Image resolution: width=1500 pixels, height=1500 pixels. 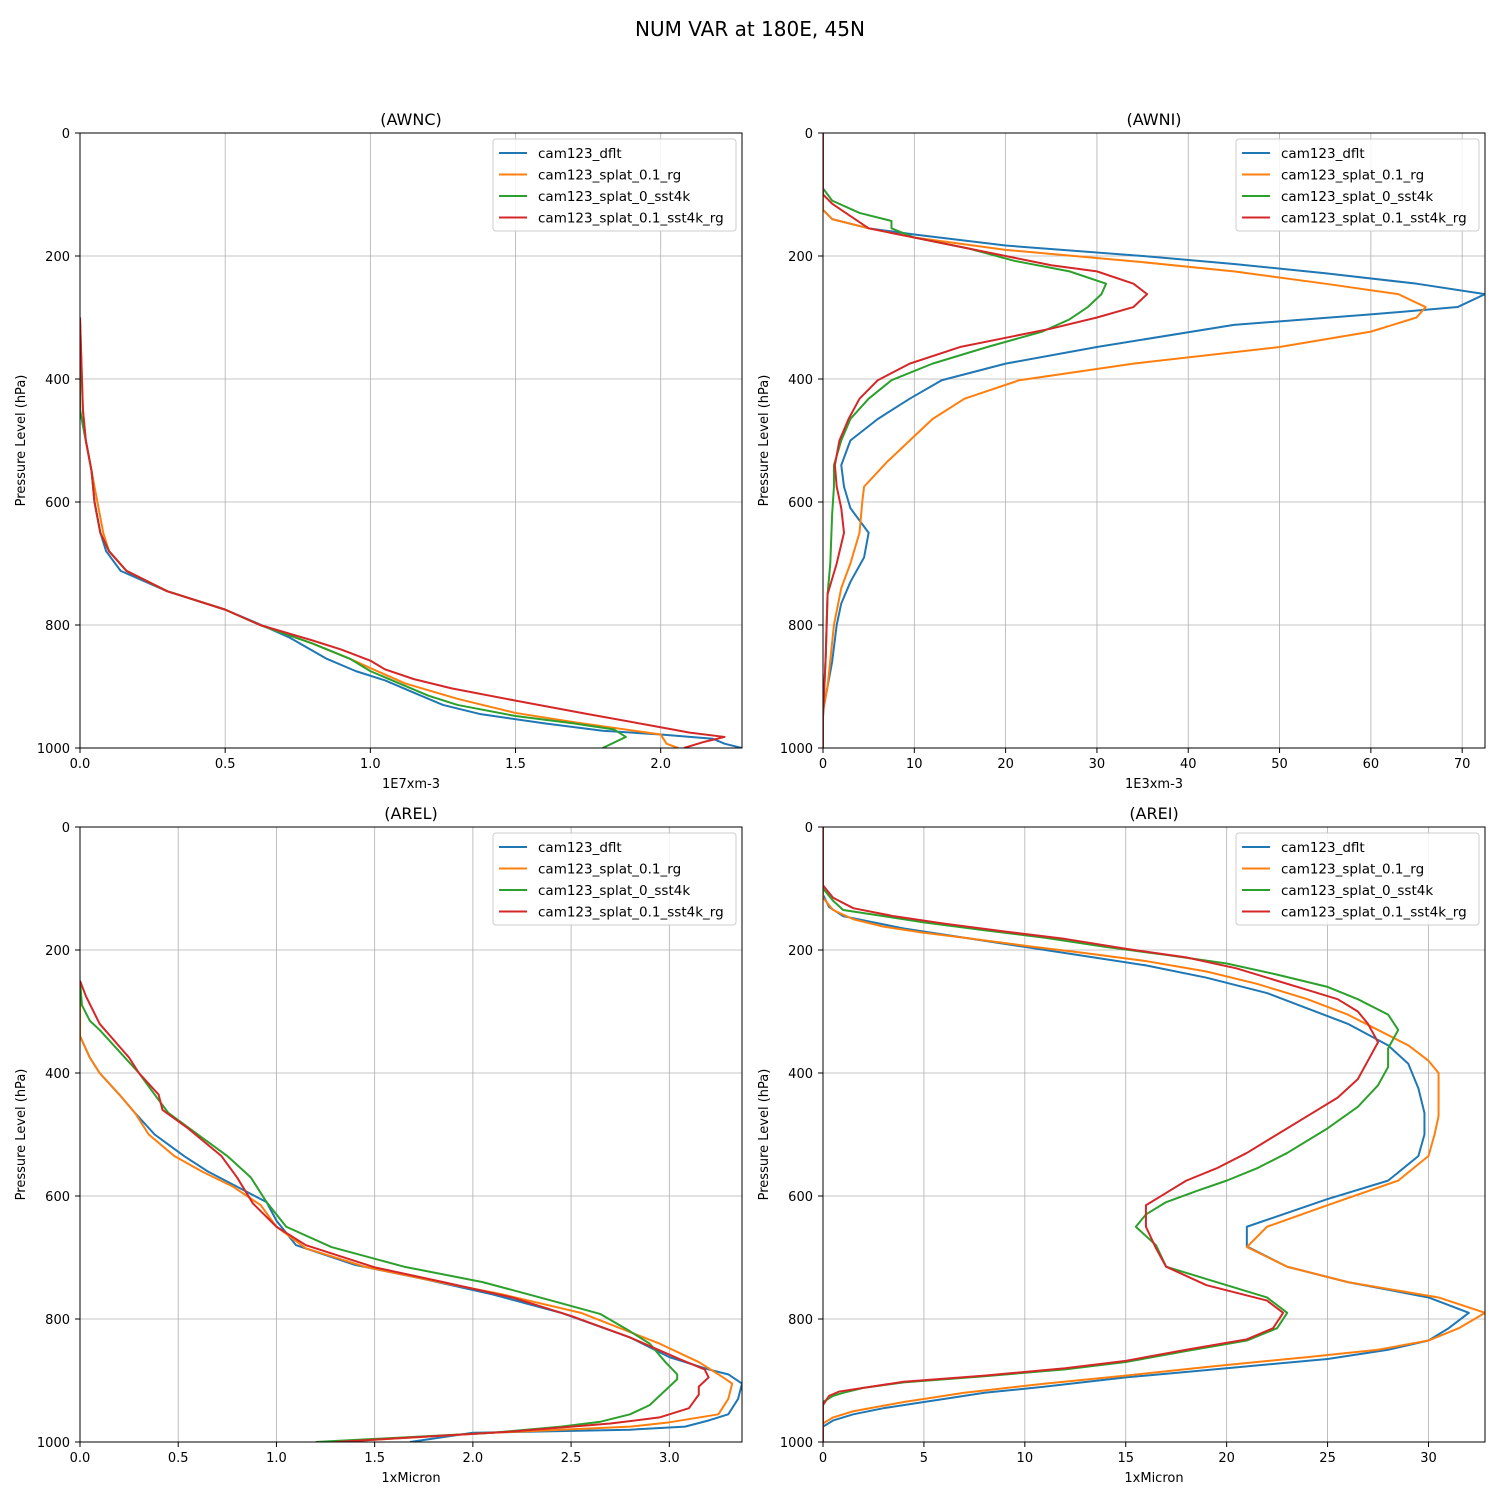 I want to click on arei-legend-label: cam123_splat_0.1_rg, so click(x=1352, y=870).